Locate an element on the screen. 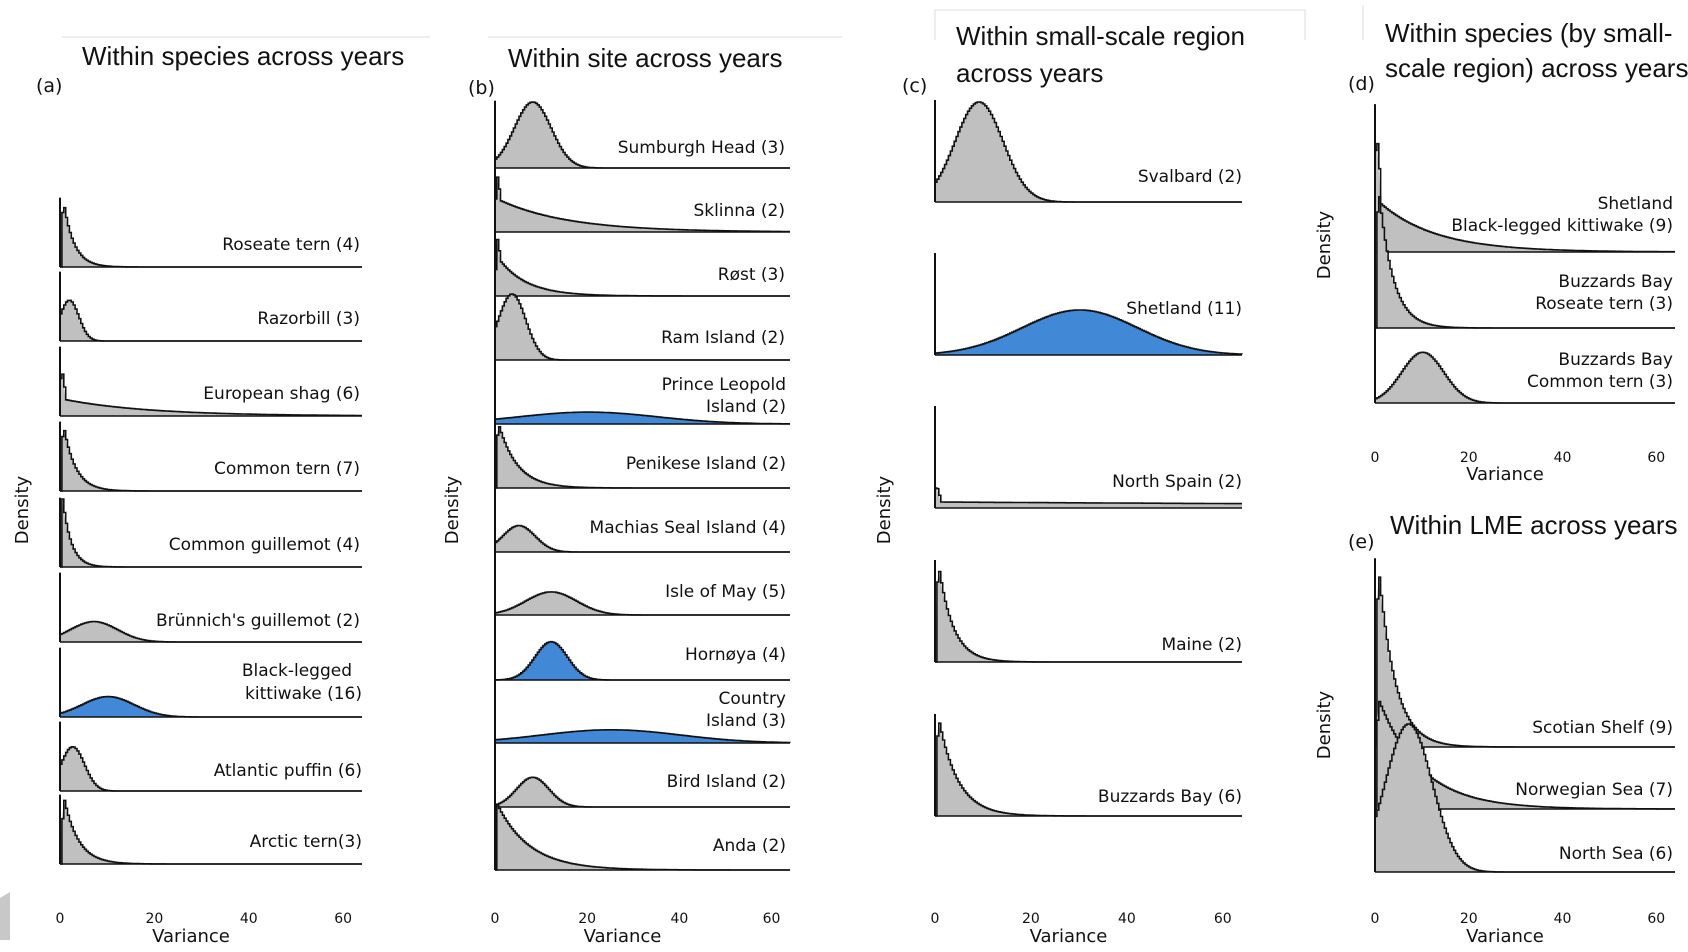  ridge-label: Prince Leopold Island (2) is located at coordinates (724, 396).